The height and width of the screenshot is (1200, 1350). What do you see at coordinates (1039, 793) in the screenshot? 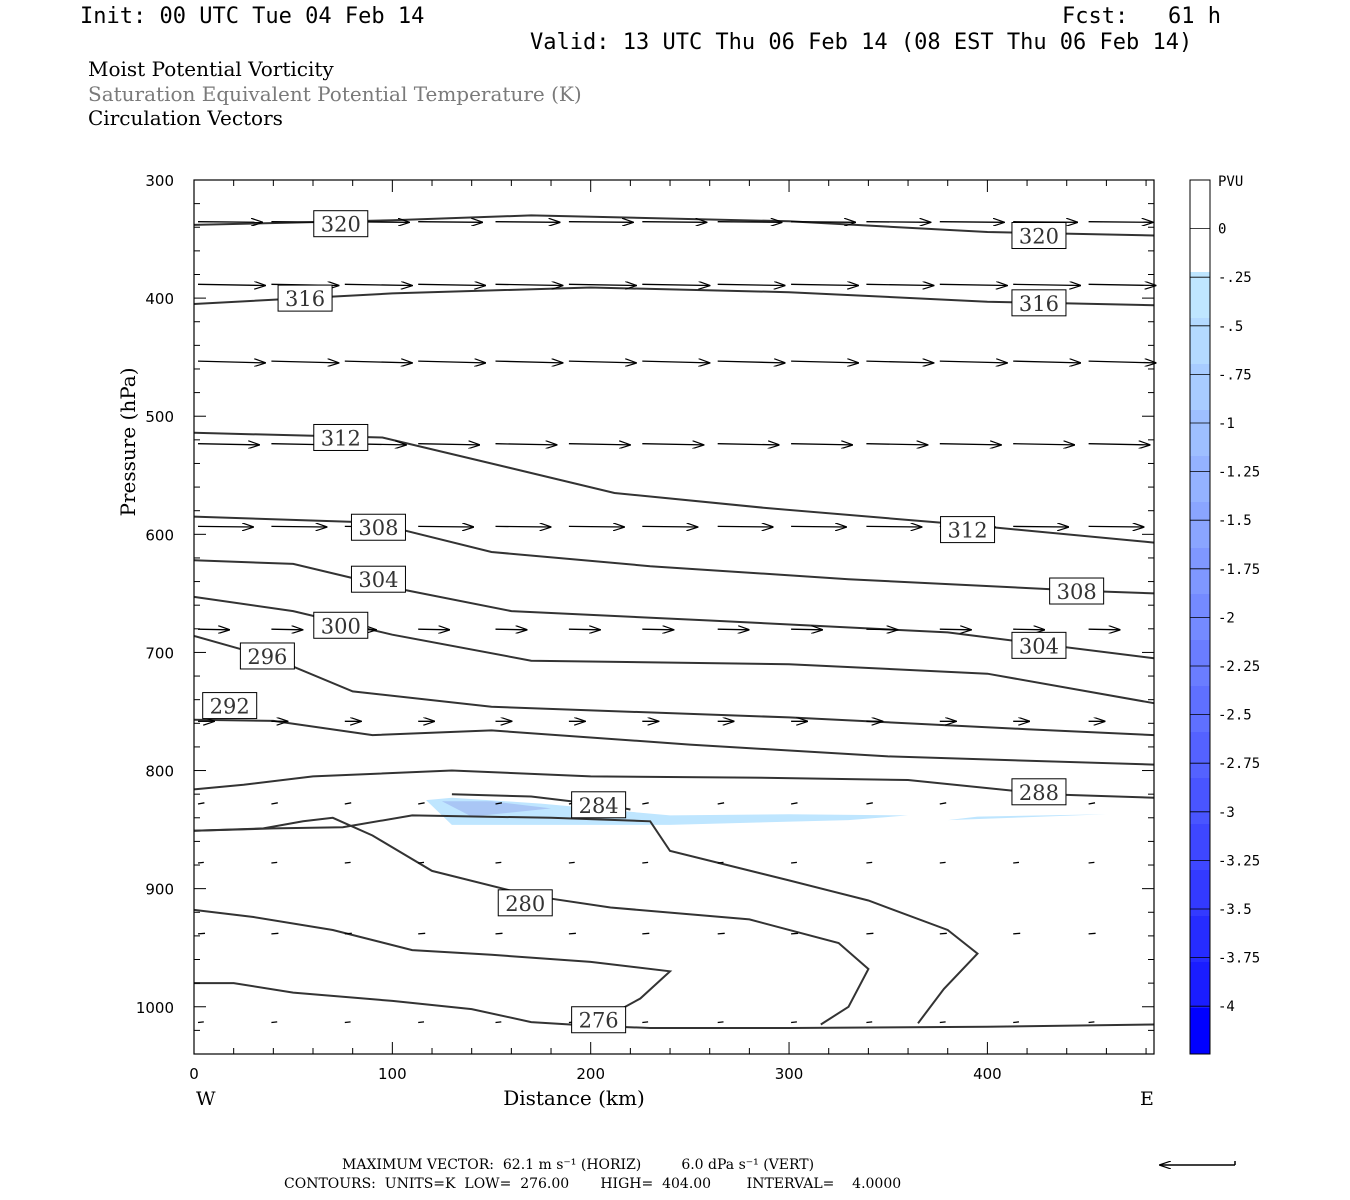
I see `contour-label-288: 288` at bounding box center [1039, 793].